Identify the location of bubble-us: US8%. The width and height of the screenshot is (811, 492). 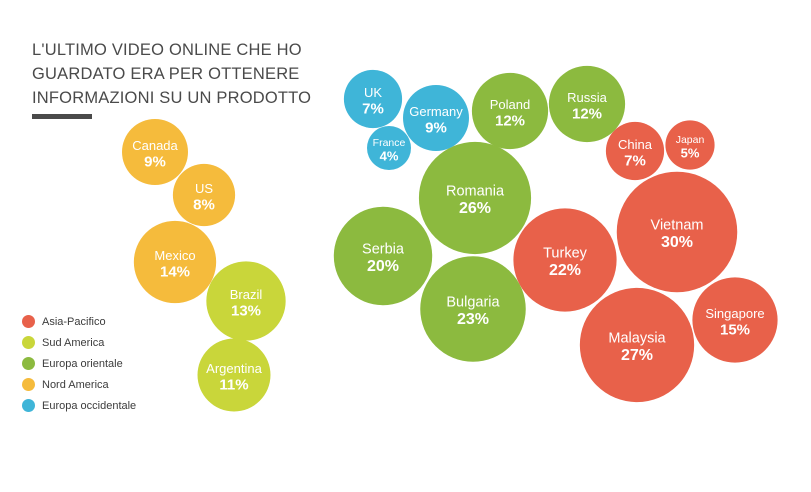
(204, 195).